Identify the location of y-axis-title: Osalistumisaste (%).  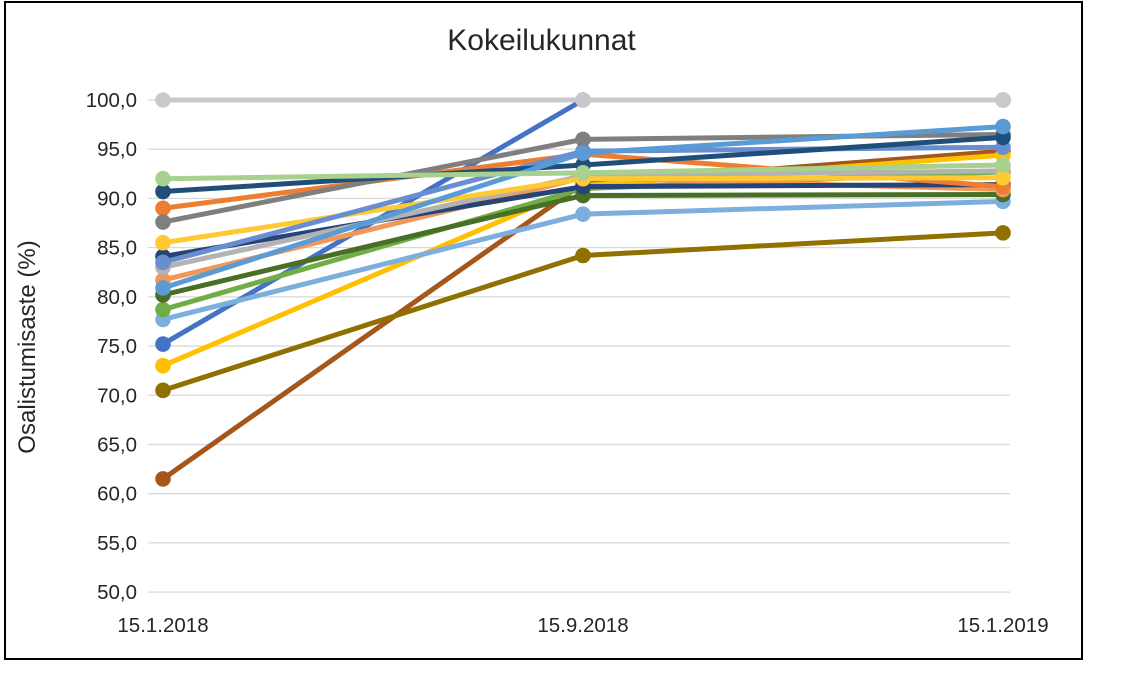
(27, 347).